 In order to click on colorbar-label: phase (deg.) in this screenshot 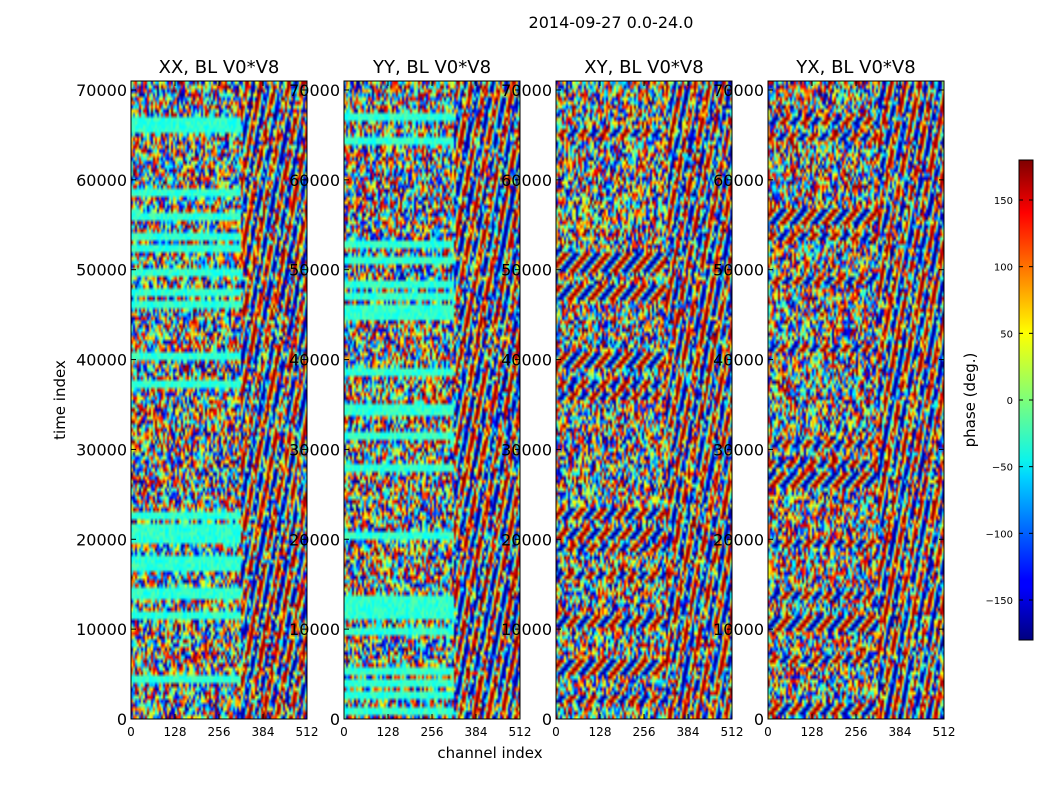, I will do `click(970, 400)`.